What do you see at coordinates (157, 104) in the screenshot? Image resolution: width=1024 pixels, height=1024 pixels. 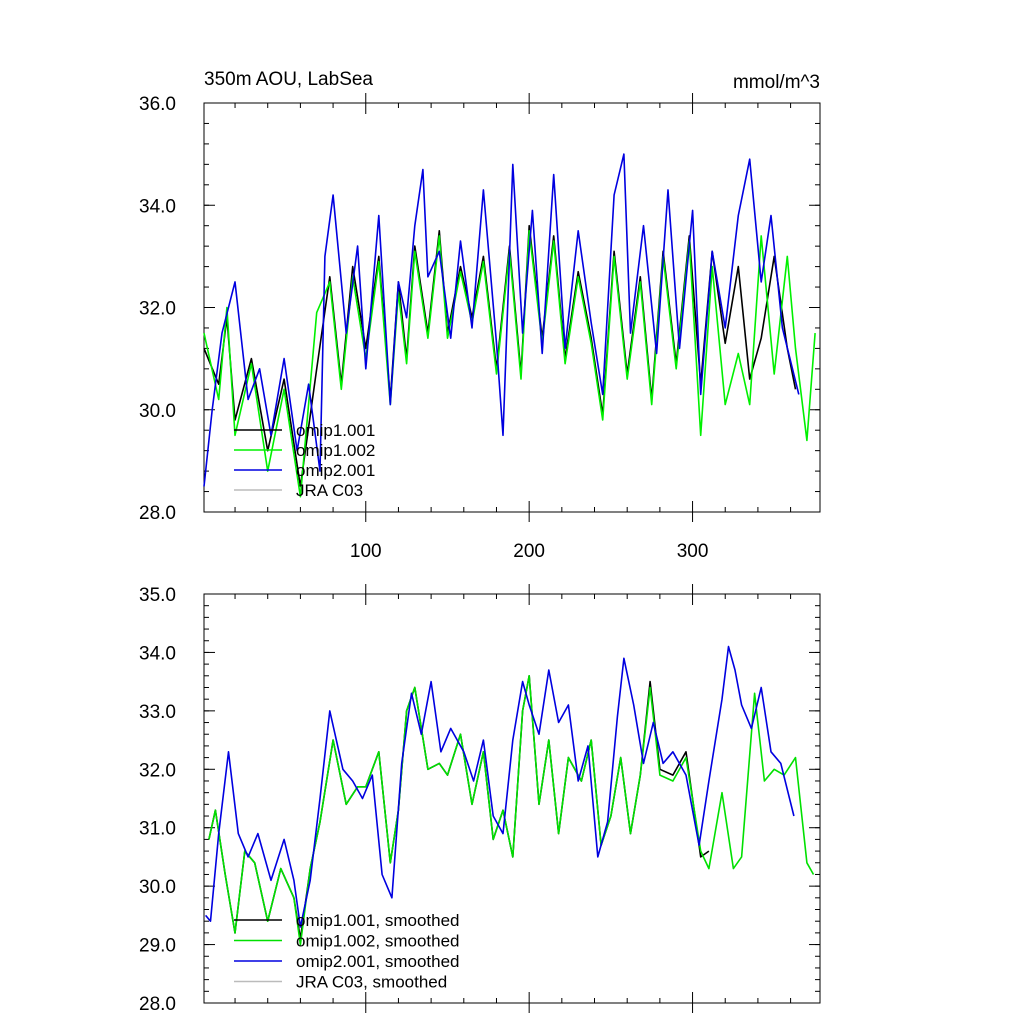 I see `y-tick-label: 36.0` at bounding box center [157, 104].